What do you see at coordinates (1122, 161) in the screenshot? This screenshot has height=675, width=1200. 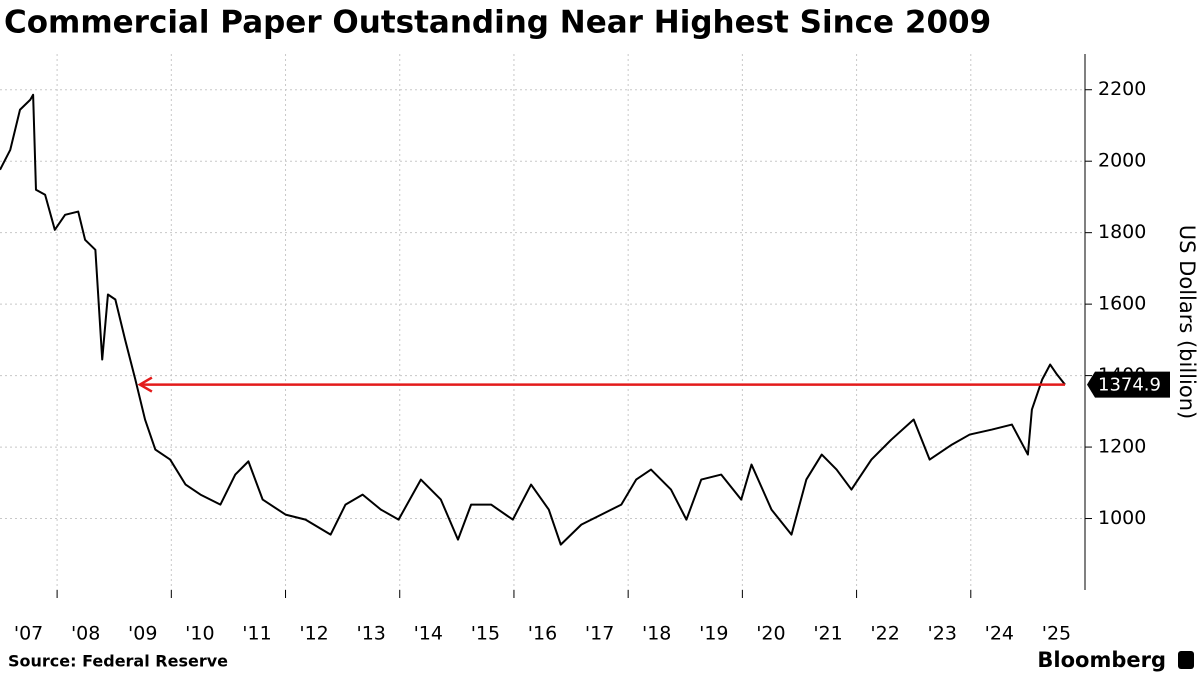 I see `y-tick-label: 2000` at bounding box center [1122, 161].